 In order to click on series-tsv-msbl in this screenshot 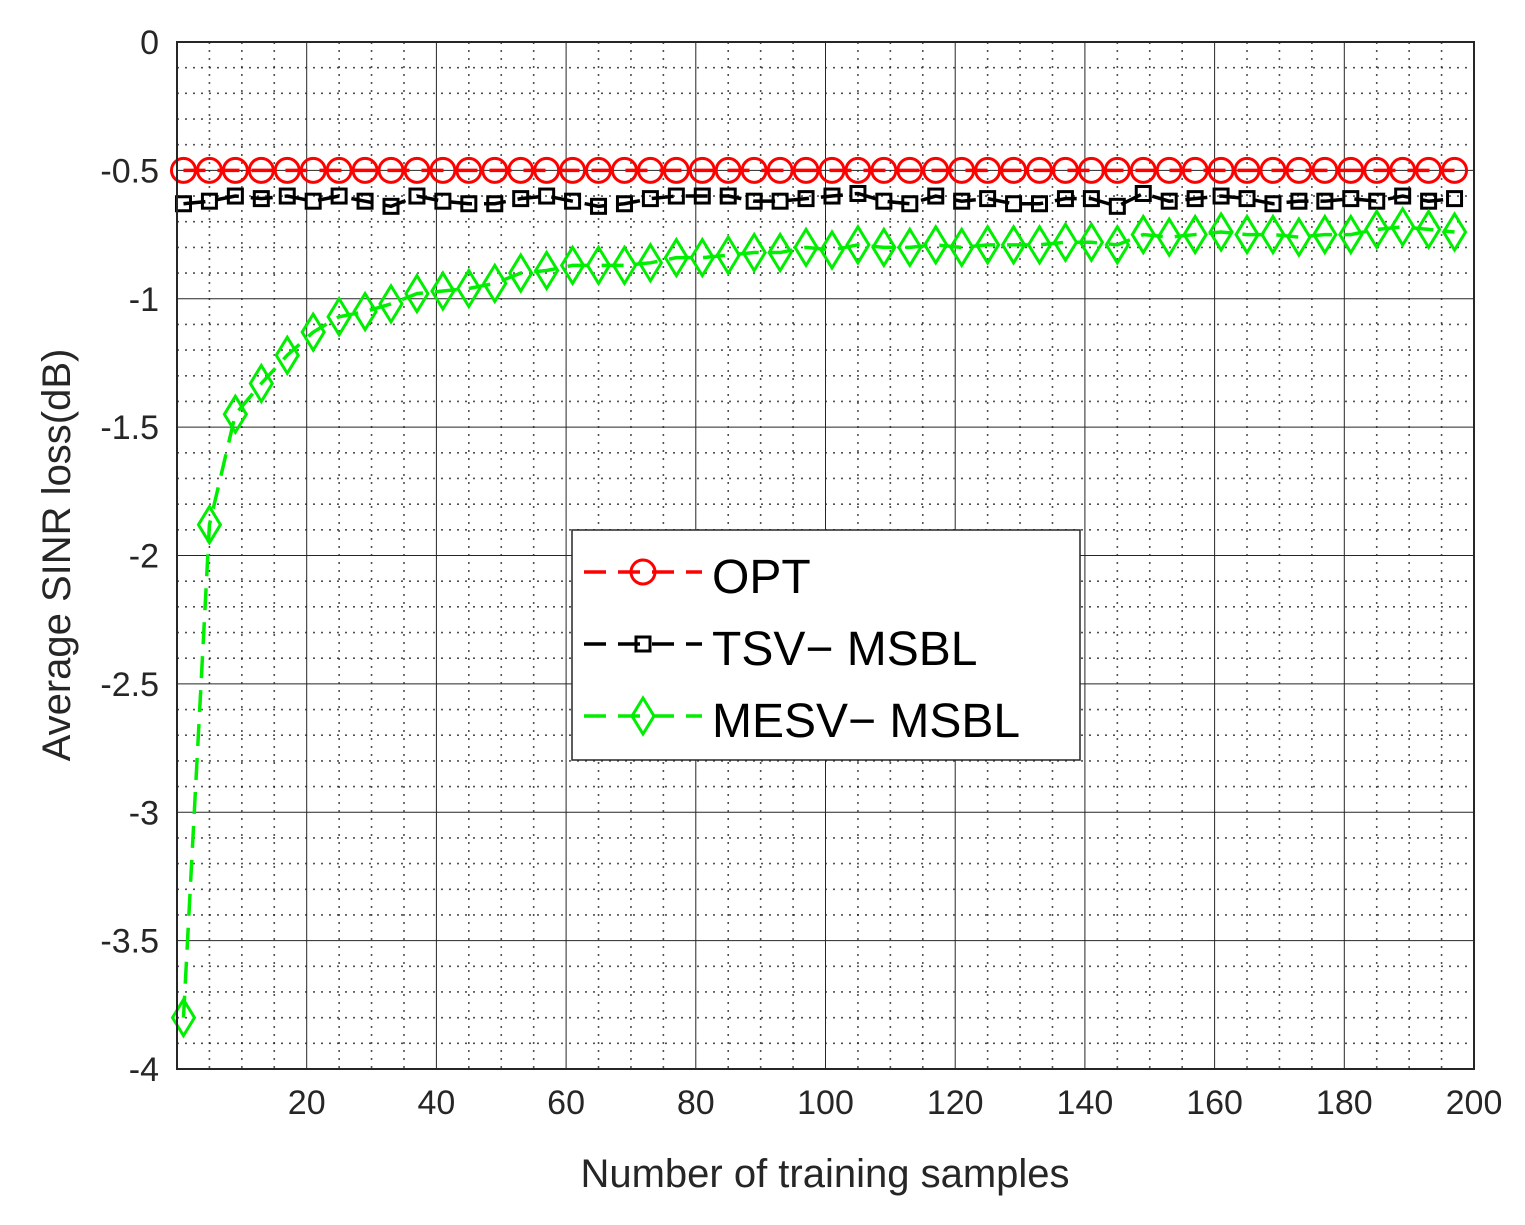, I will do `click(819, 199)`.